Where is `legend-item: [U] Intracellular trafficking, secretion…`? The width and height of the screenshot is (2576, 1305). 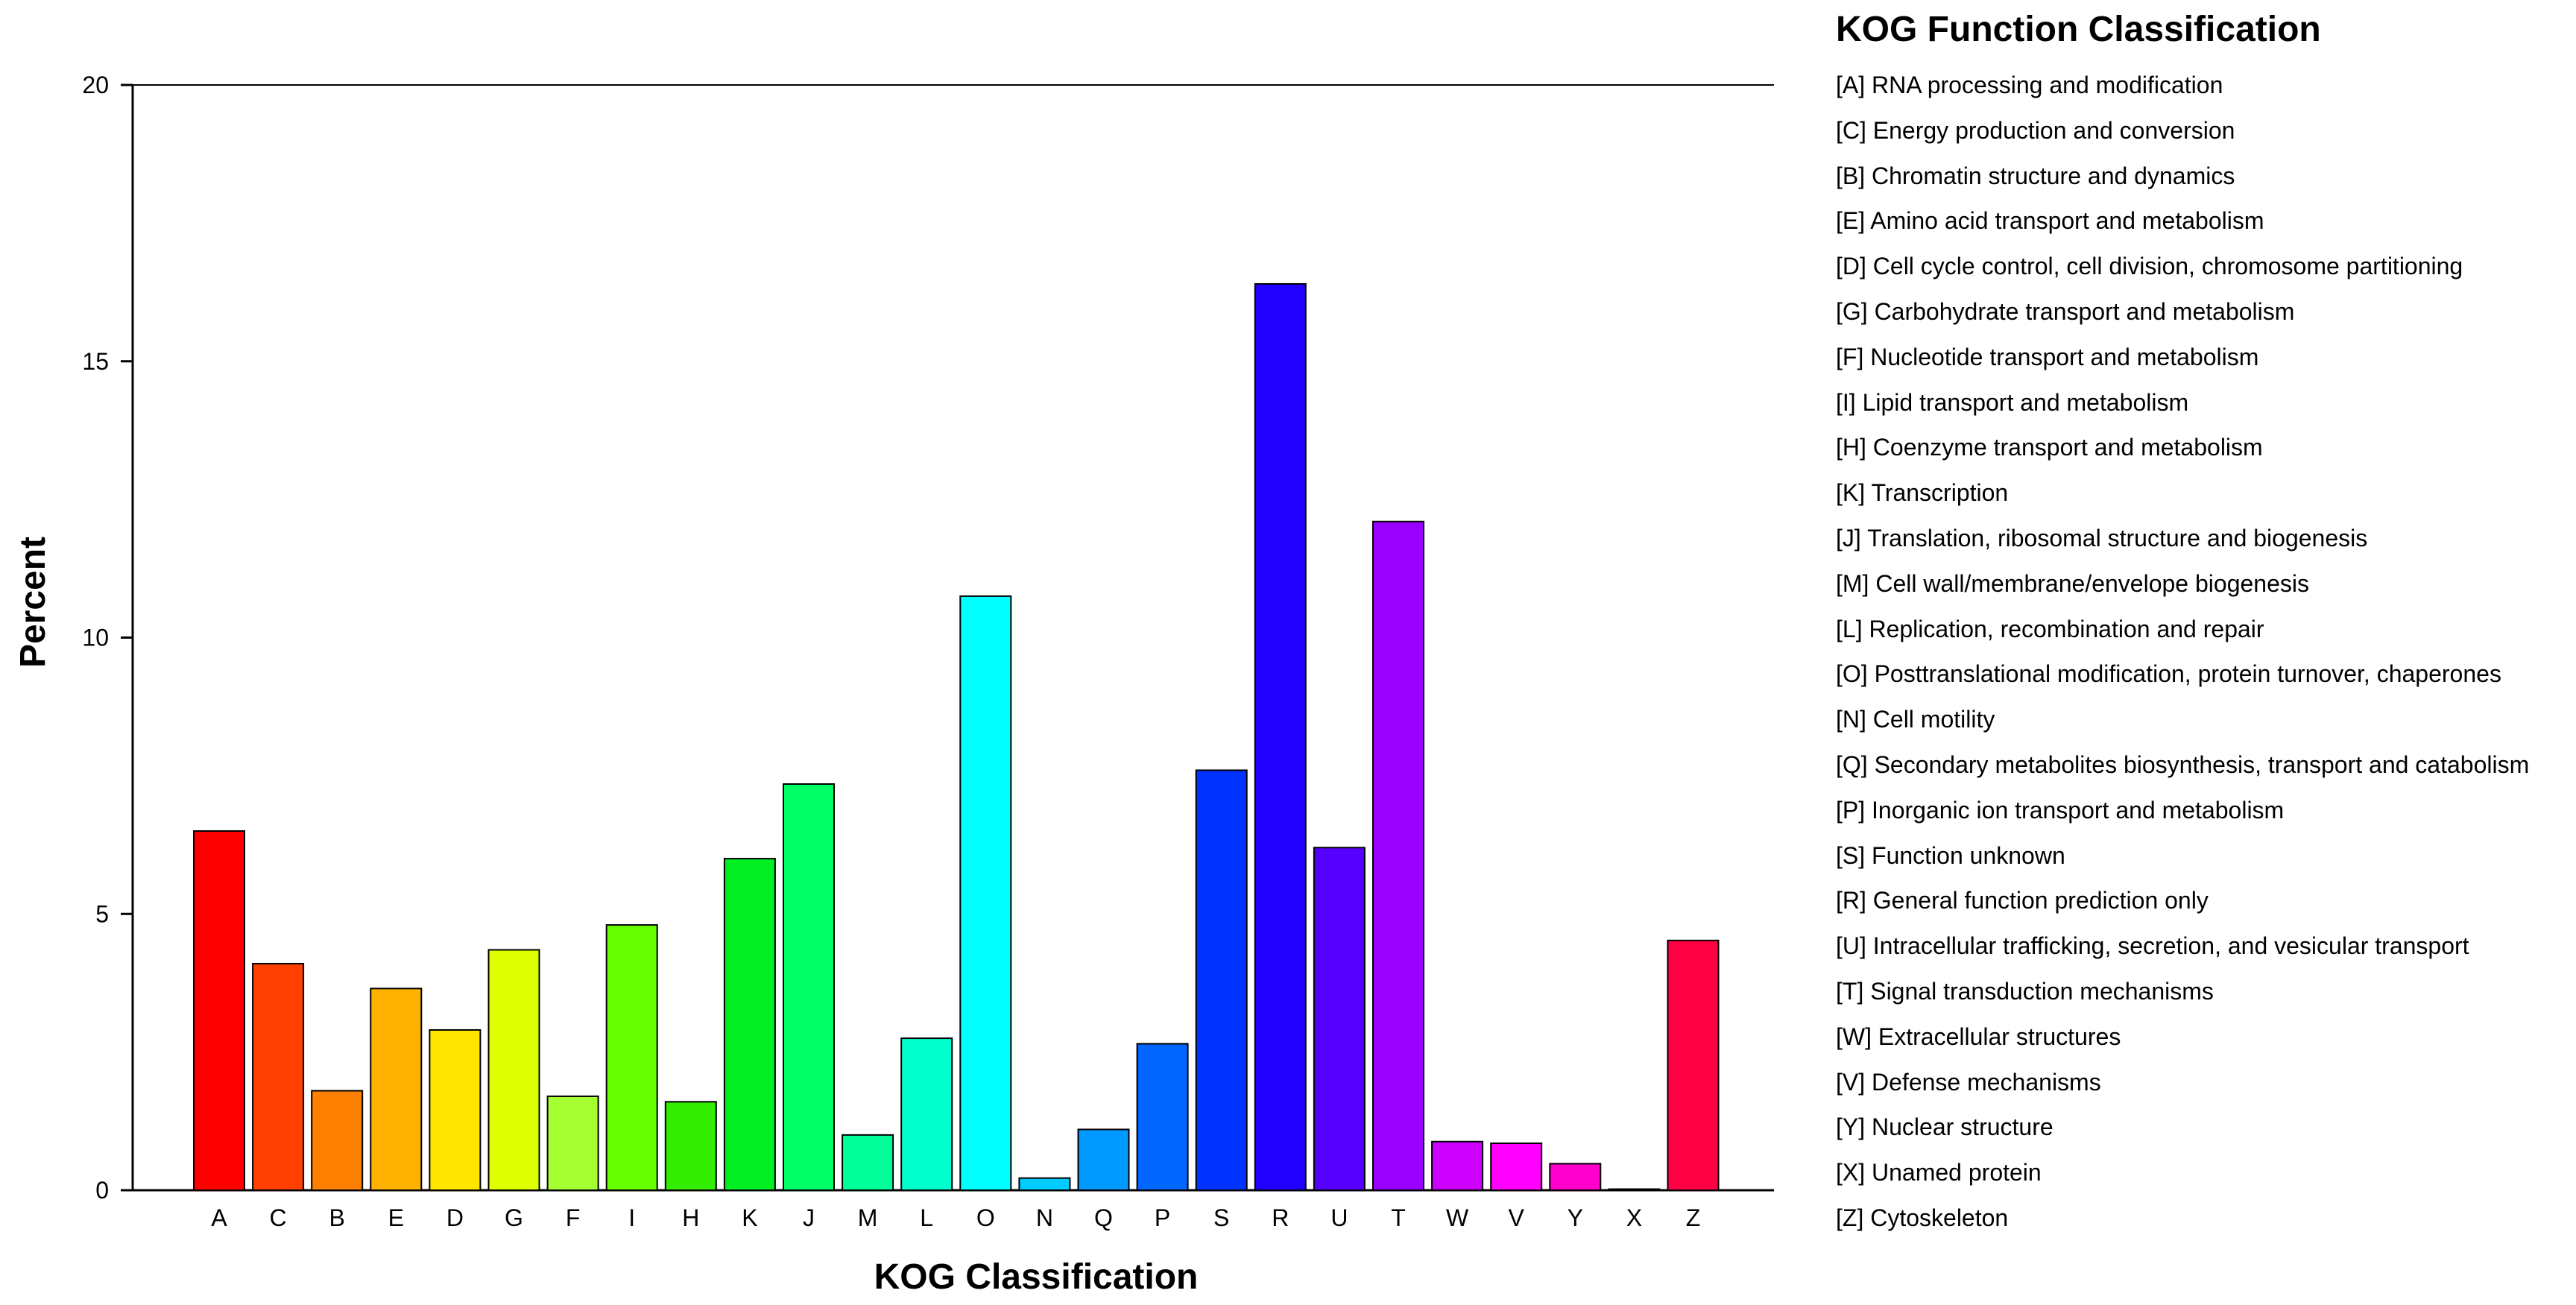 legend-item: [U] Intracellular trafficking, secretion… is located at coordinates (2152, 946).